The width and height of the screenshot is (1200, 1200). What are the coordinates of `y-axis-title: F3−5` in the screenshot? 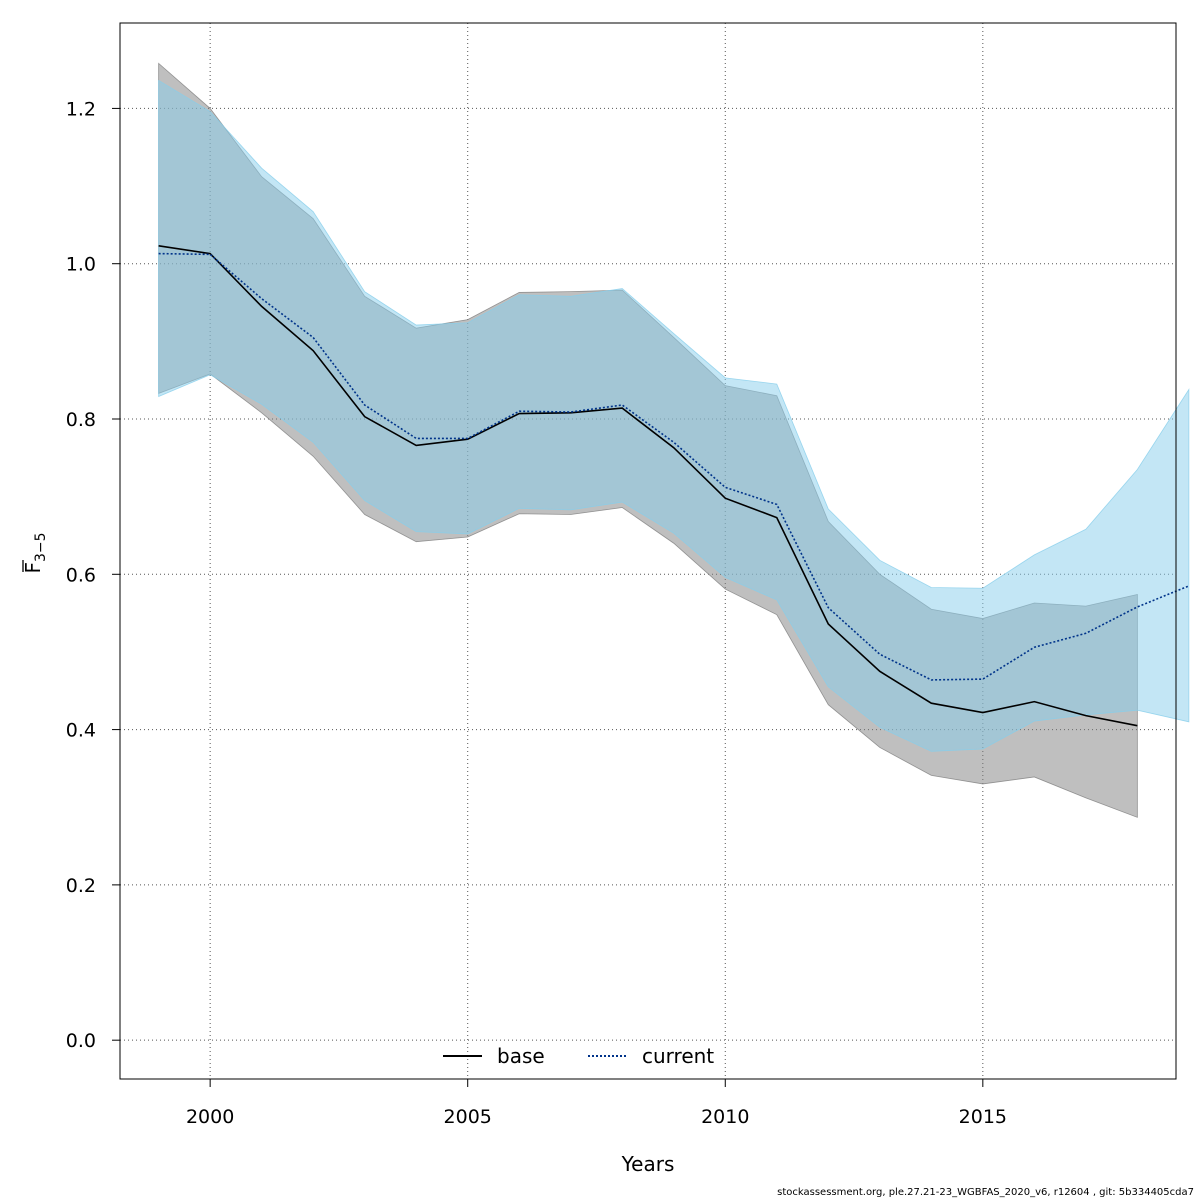 It's located at (35, 552).